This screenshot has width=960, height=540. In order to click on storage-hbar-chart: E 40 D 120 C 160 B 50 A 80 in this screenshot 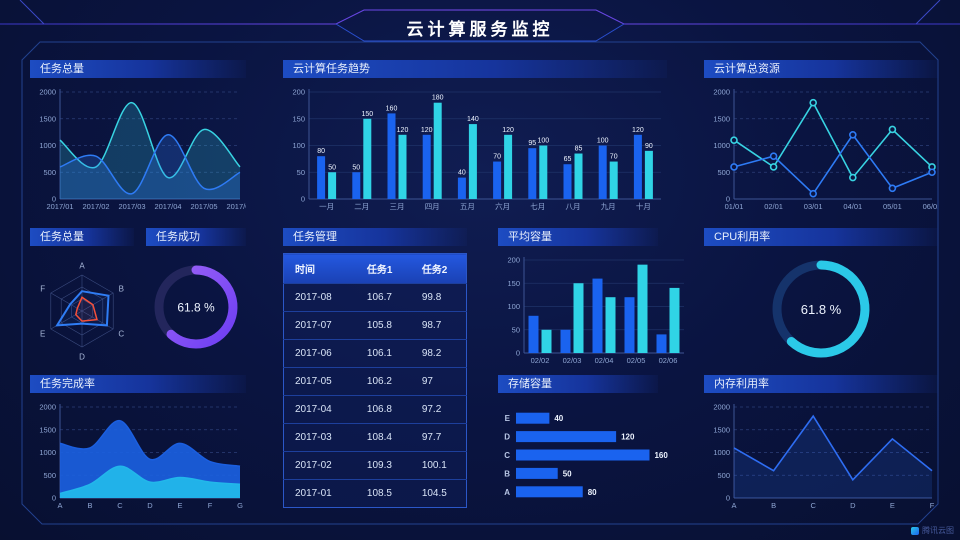, I will do `click(594, 453)`.